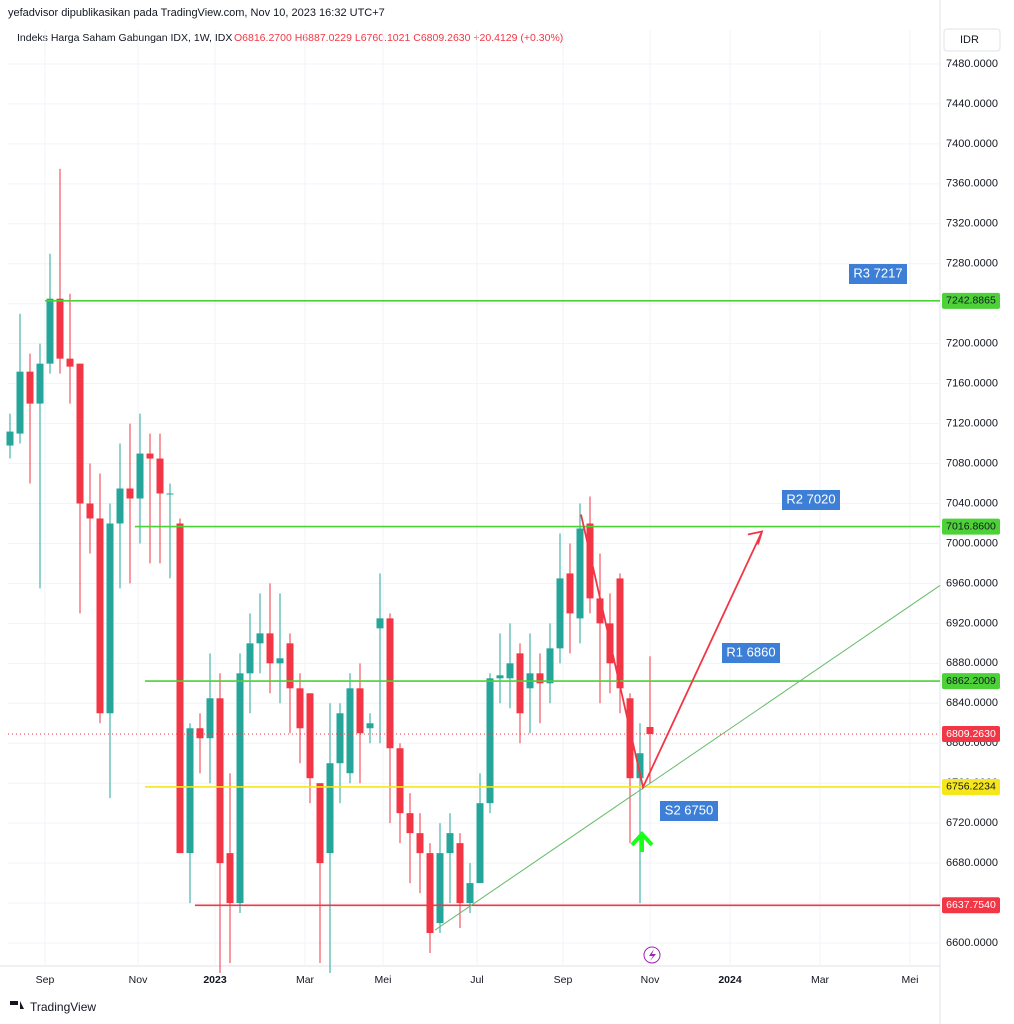  I want to click on y-tick-label: 7360.0000, so click(972, 184).